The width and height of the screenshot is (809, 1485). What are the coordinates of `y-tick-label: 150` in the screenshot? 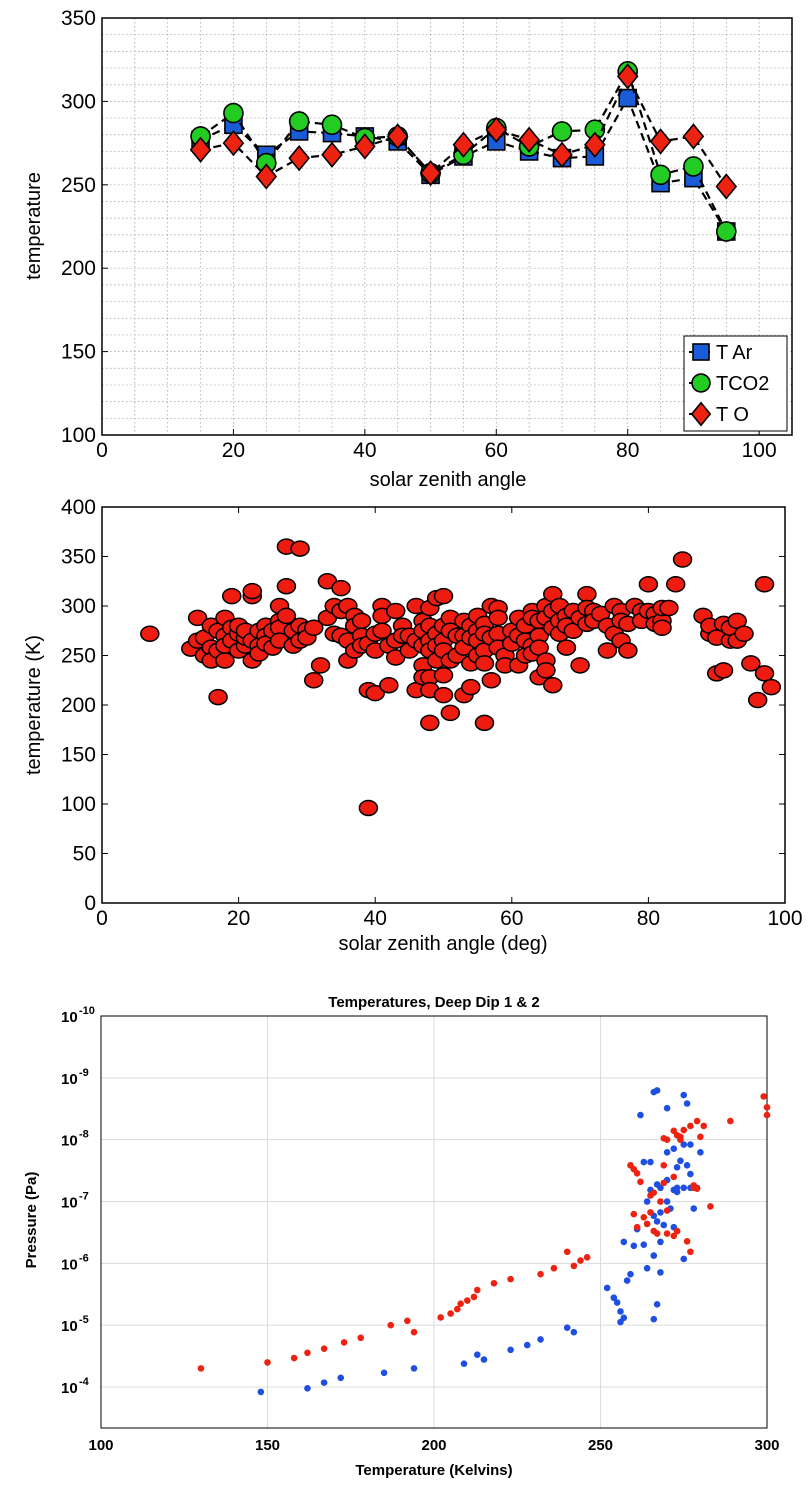 It's located at (78, 755).